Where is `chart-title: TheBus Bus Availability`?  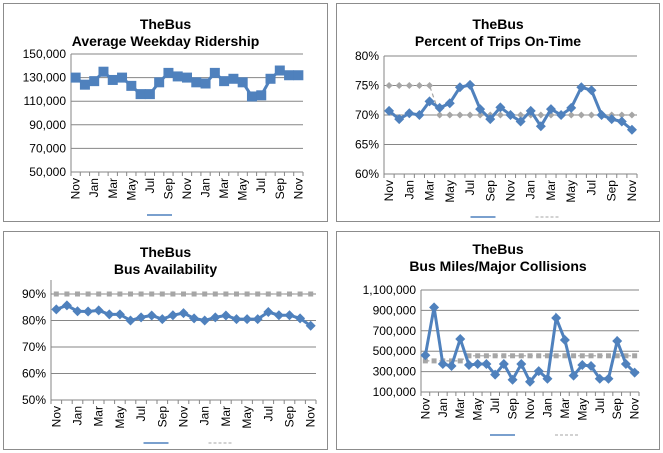
chart-title: TheBus Bus Availability is located at coordinates (165, 261).